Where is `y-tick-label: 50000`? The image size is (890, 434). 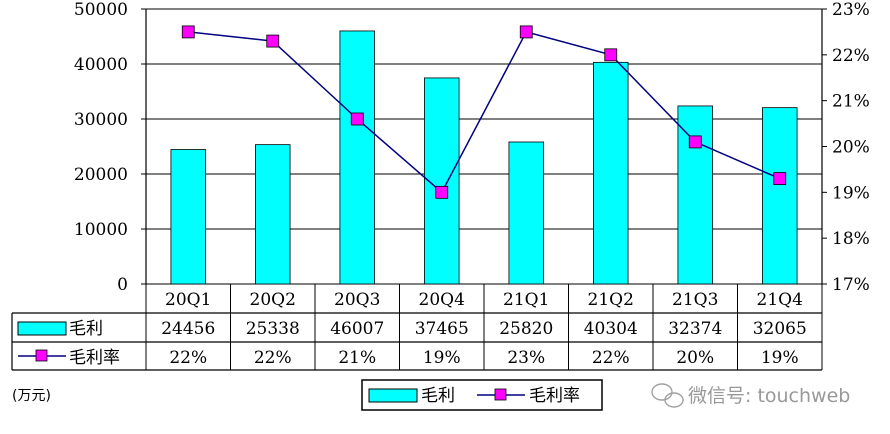
y-tick-label: 50000 is located at coordinates (101, 10).